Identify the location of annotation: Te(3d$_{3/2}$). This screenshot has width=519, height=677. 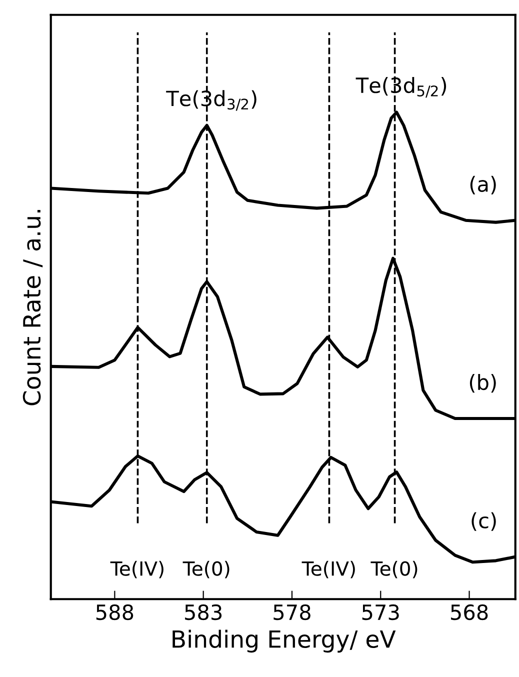
(211, 100).